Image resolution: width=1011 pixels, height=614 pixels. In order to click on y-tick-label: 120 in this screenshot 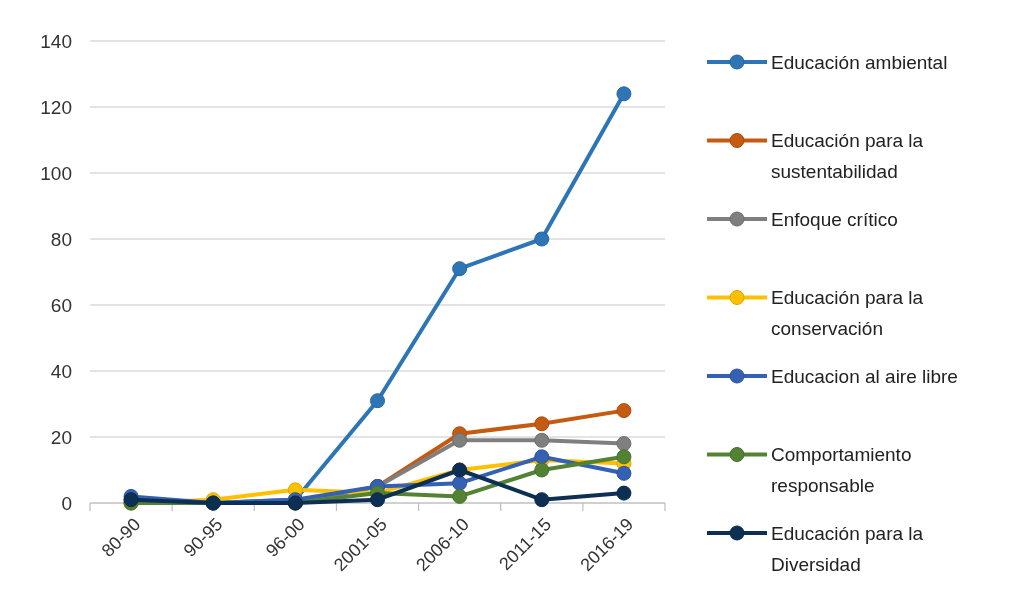, I will do `click(56, 107)`.